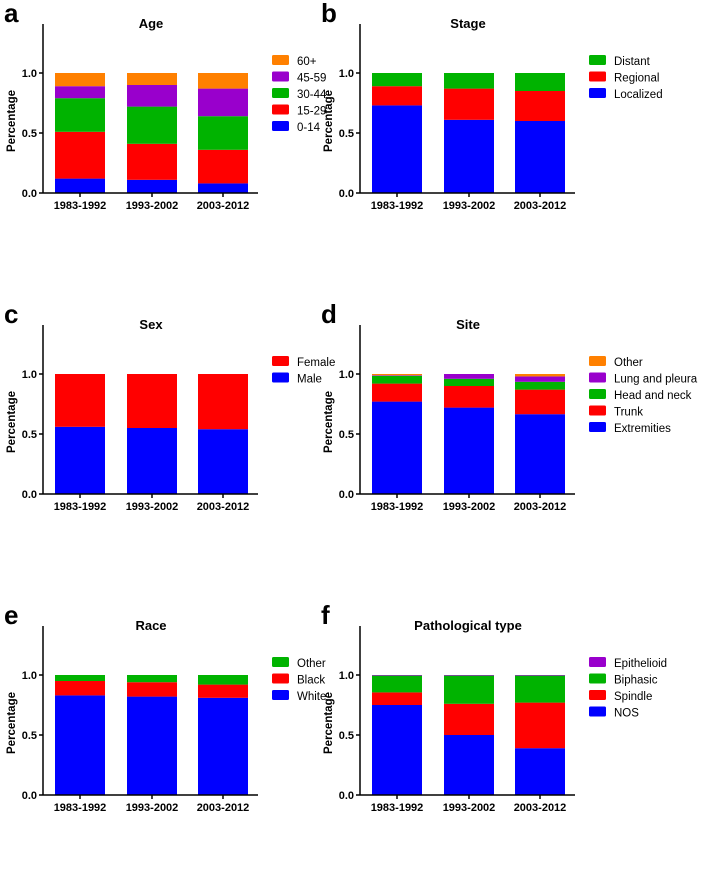 The width and height of the screenshot is (718, 874). Describe the element at coordinates (640, 664) in the screenshot. I see `legend-label: Epithelioid` at that location.